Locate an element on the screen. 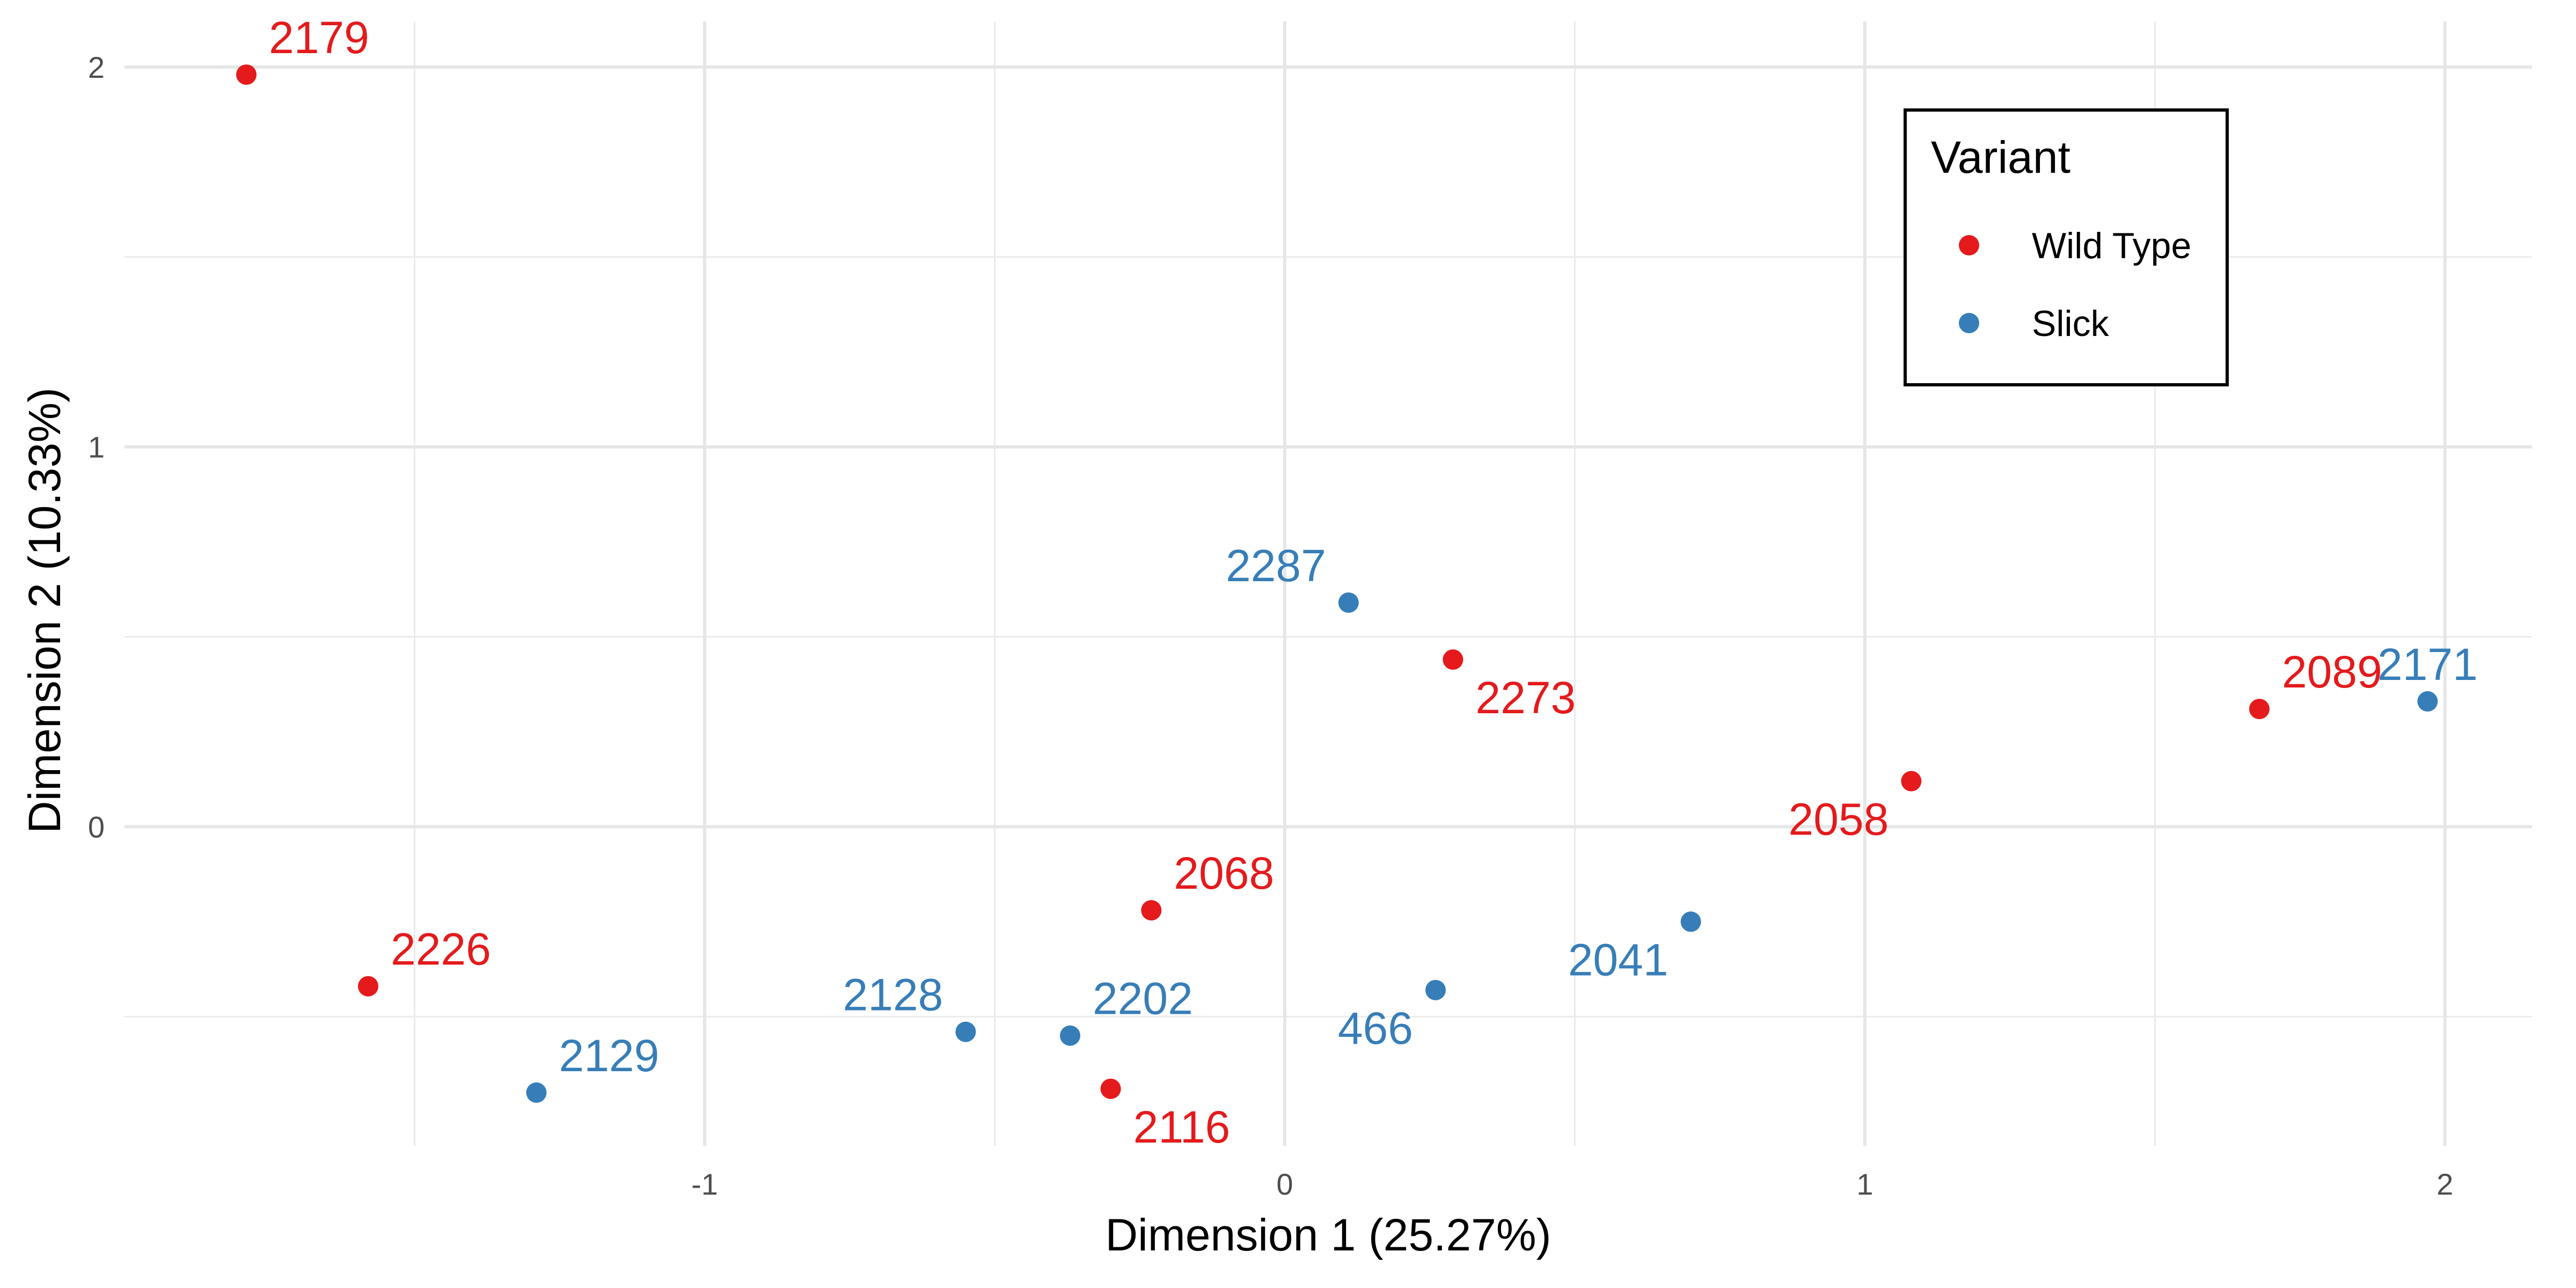 Image resolution: width=2576 pixels, height=1288 pixels. x-tick-label: 2 is located at coordinates (2444, 1184).